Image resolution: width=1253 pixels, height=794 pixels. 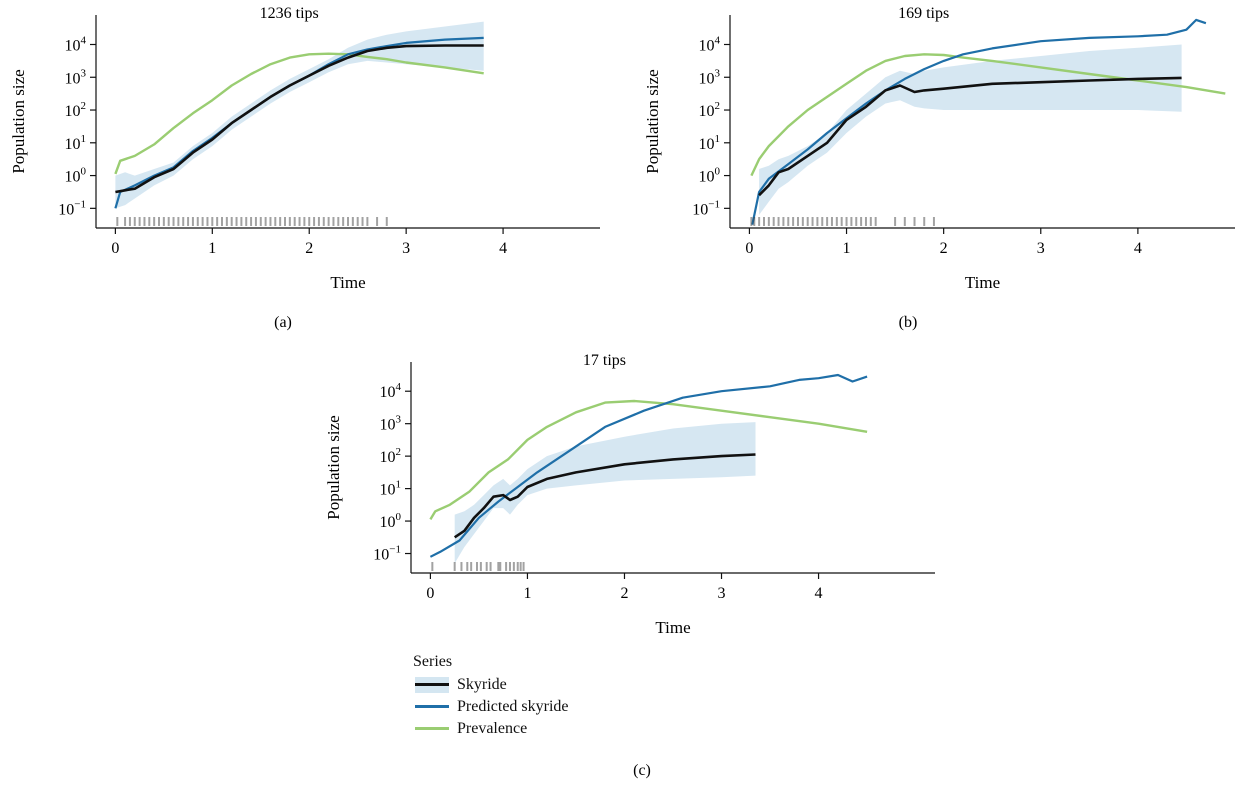 I want to click on predicted-skyride-swatch-icon, so click(x=432, y=707).